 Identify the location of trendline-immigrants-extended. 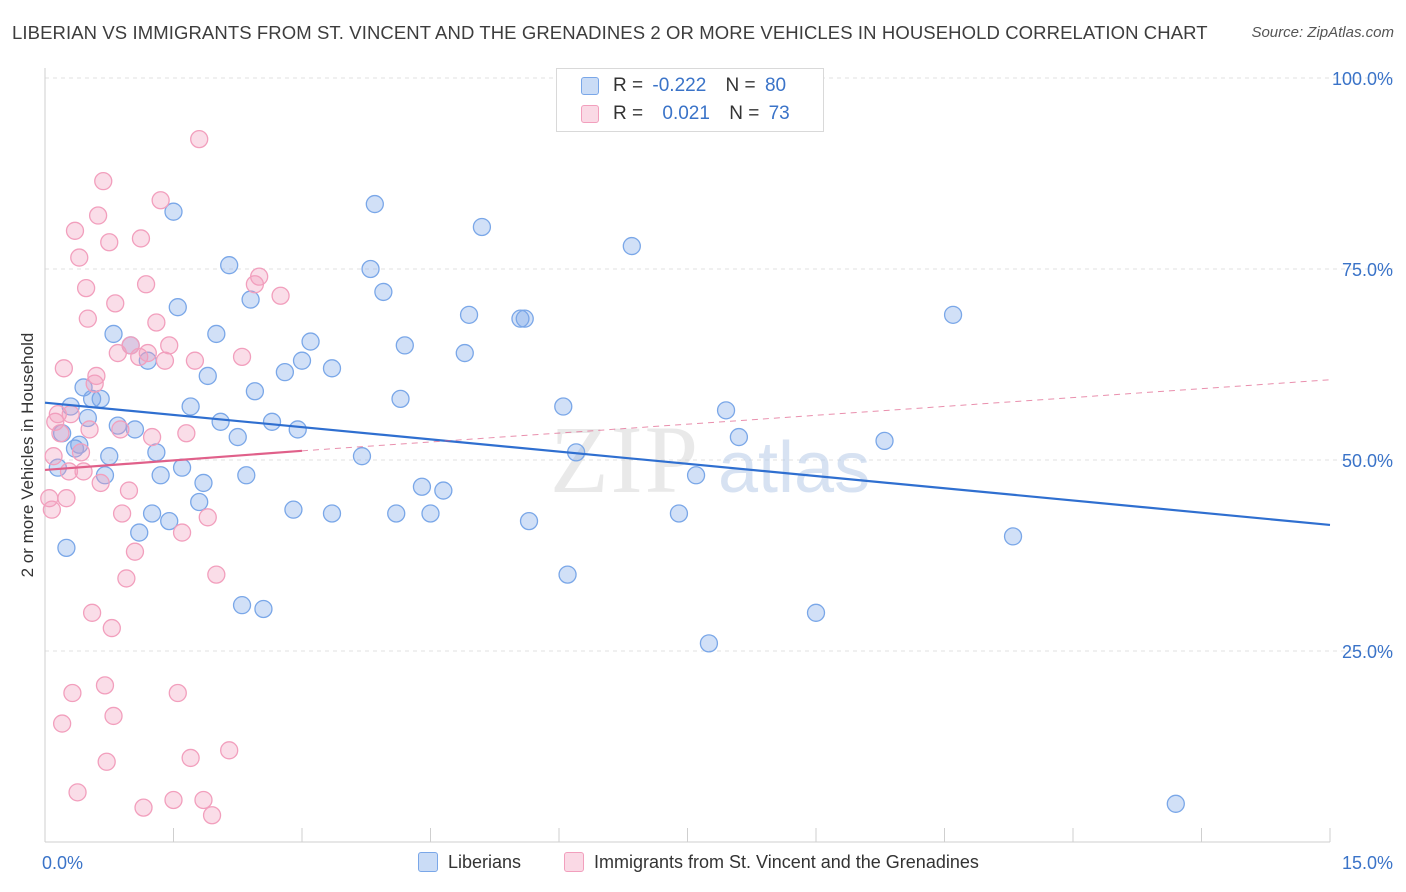
(816, 415).